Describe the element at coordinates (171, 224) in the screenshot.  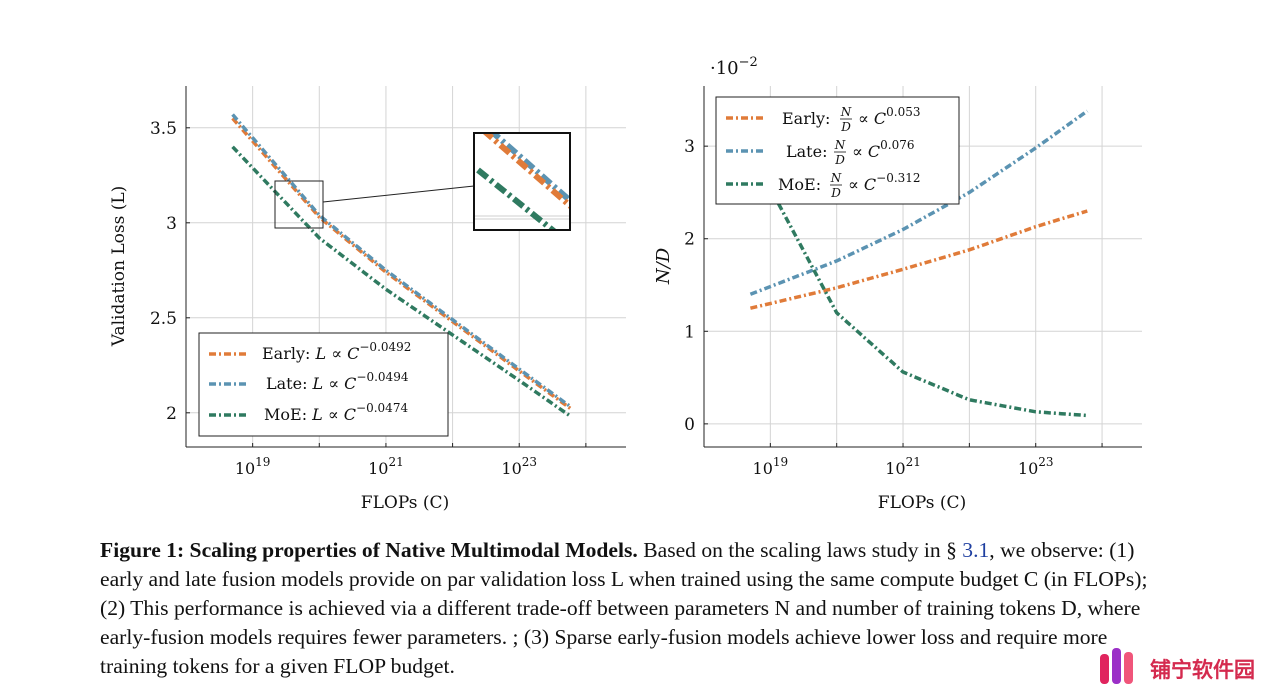
I see `loss-chart-y-tick-label: 3` at that location.